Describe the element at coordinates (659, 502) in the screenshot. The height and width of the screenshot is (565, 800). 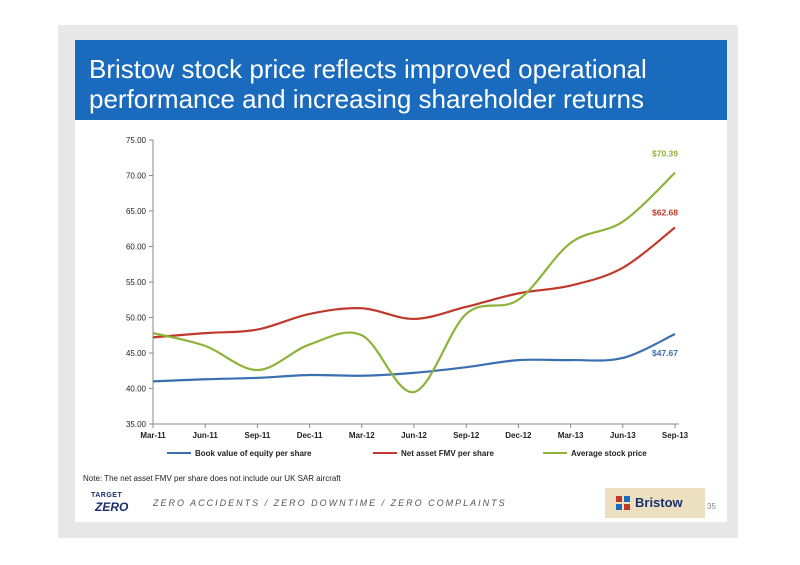
I see `brand-name: Bristow` at that location.